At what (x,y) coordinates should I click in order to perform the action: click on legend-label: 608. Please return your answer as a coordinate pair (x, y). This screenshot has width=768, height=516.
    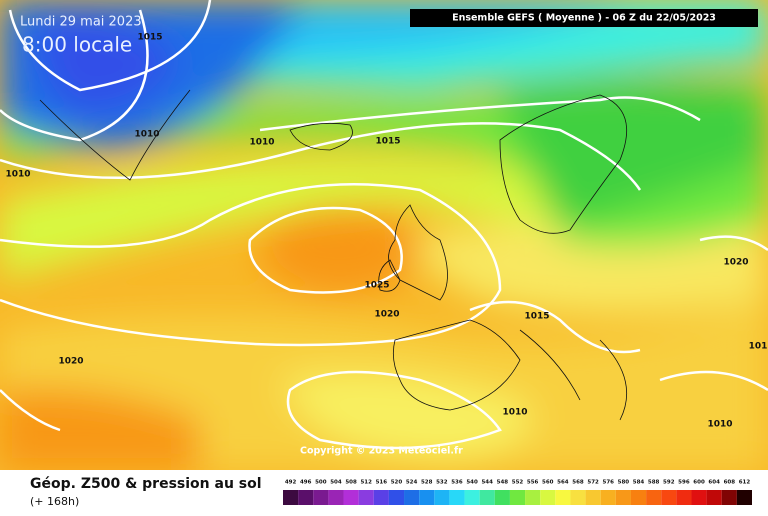
    Looking at the image, I should click on (730, 483).